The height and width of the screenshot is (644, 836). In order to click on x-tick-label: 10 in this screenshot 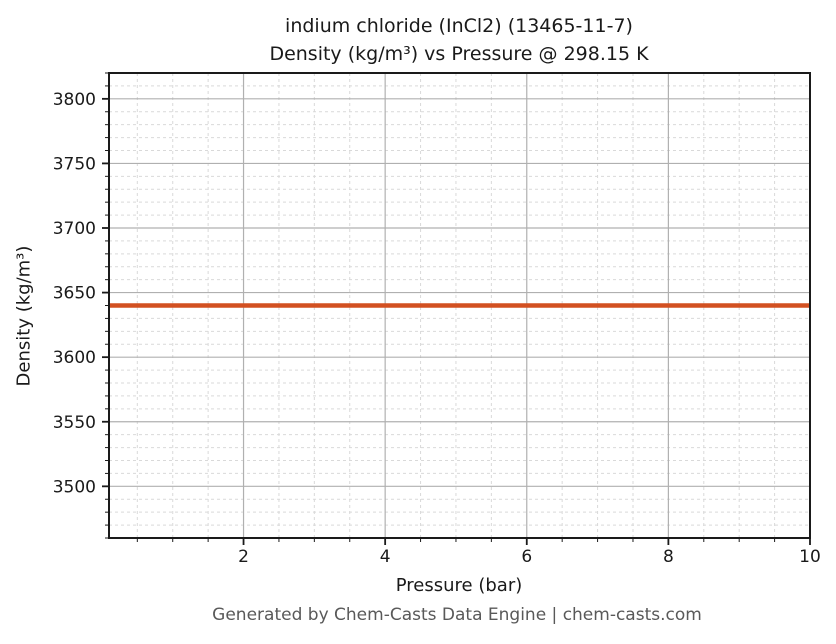, I will do `click(810, 557)`.